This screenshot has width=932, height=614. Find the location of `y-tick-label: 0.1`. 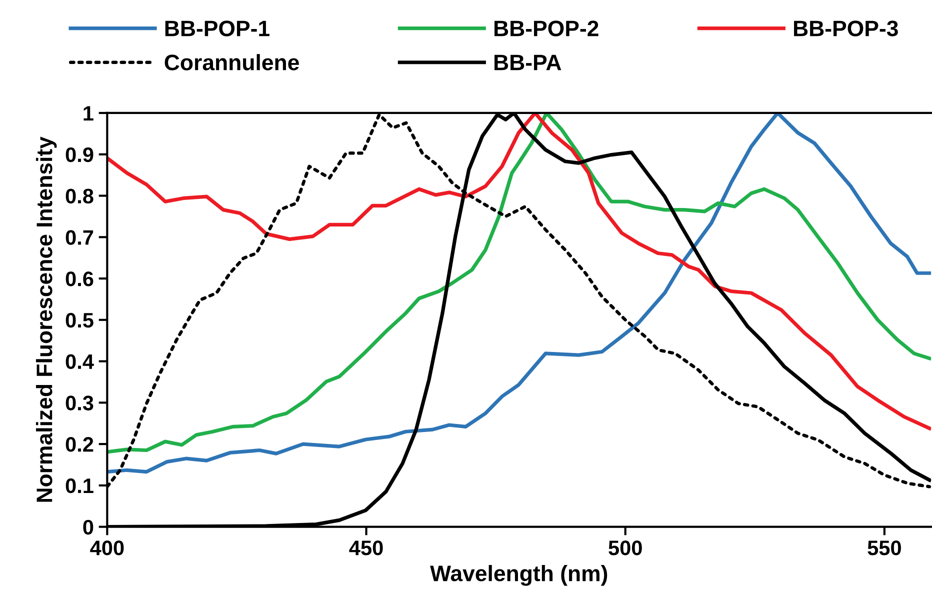

y-tick-label: 0.1 is located at coordinates (80, 486).